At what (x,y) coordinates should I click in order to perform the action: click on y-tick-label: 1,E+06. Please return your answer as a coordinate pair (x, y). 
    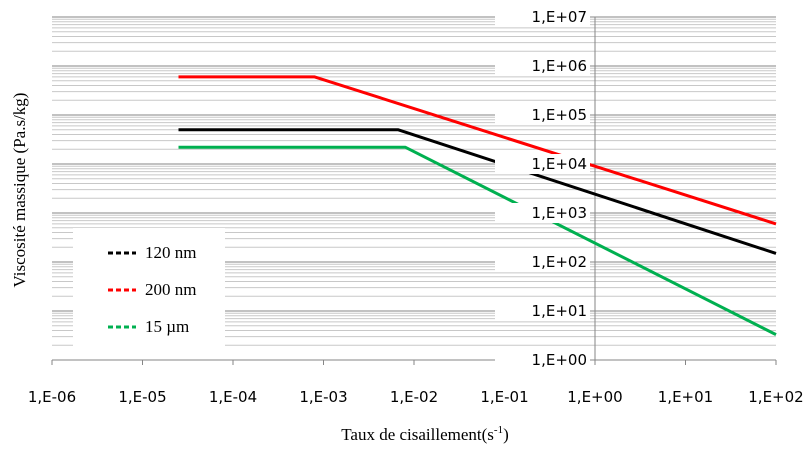
    Looking at the image, I should click on (559, 66).